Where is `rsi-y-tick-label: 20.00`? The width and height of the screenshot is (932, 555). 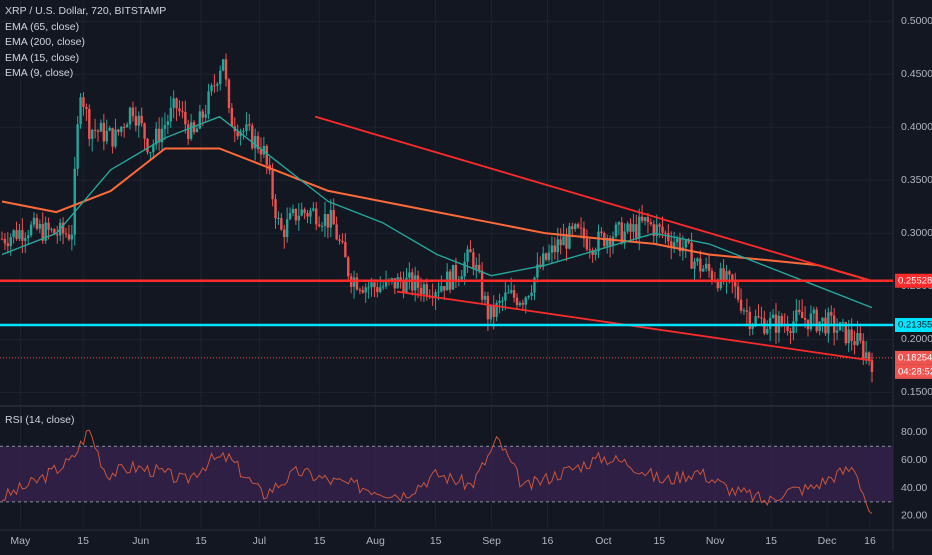
rsi-y-tick-label: 20.00 is located at coordinates (914, 516).